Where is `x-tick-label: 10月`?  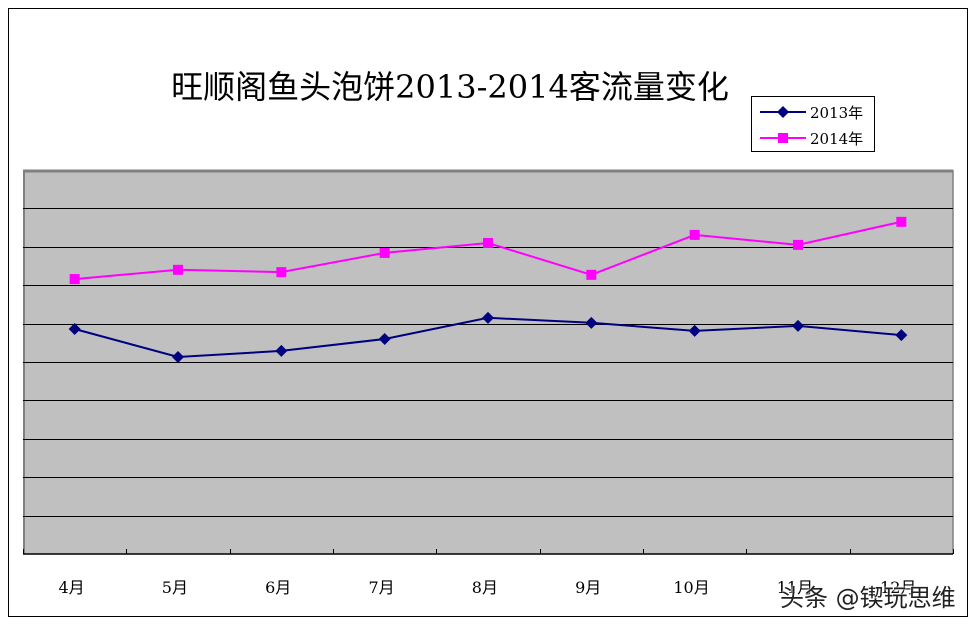 x-tick-label: 10月 is located at coordinates (691, 587).